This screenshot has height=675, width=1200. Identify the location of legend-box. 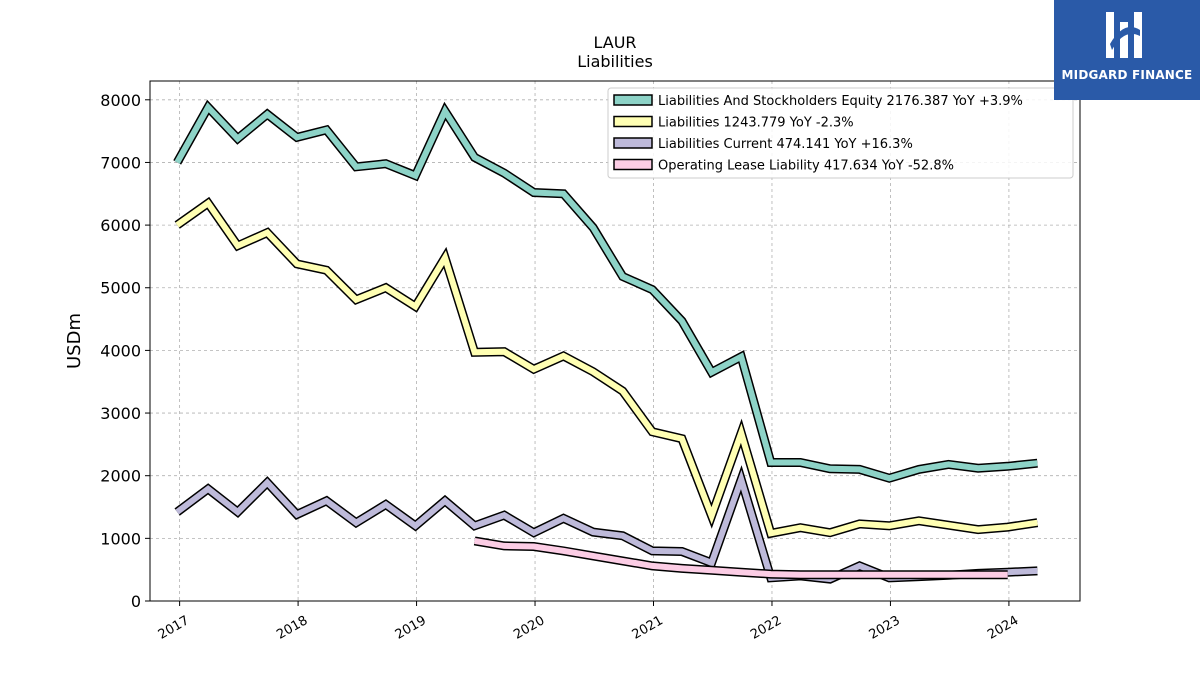
(840, 133).